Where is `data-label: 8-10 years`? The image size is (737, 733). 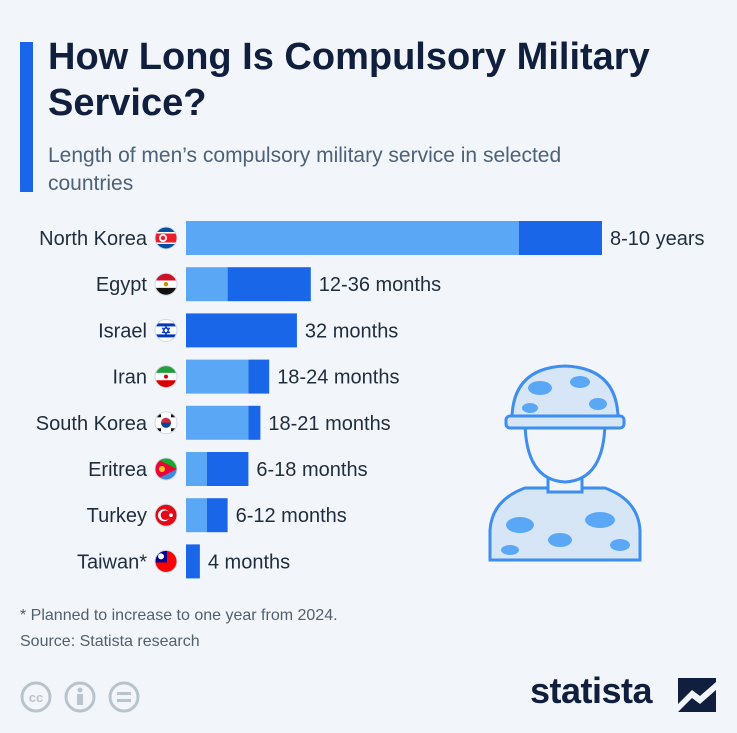 data-label: 8-10 years is located at coordinates (657, 239).